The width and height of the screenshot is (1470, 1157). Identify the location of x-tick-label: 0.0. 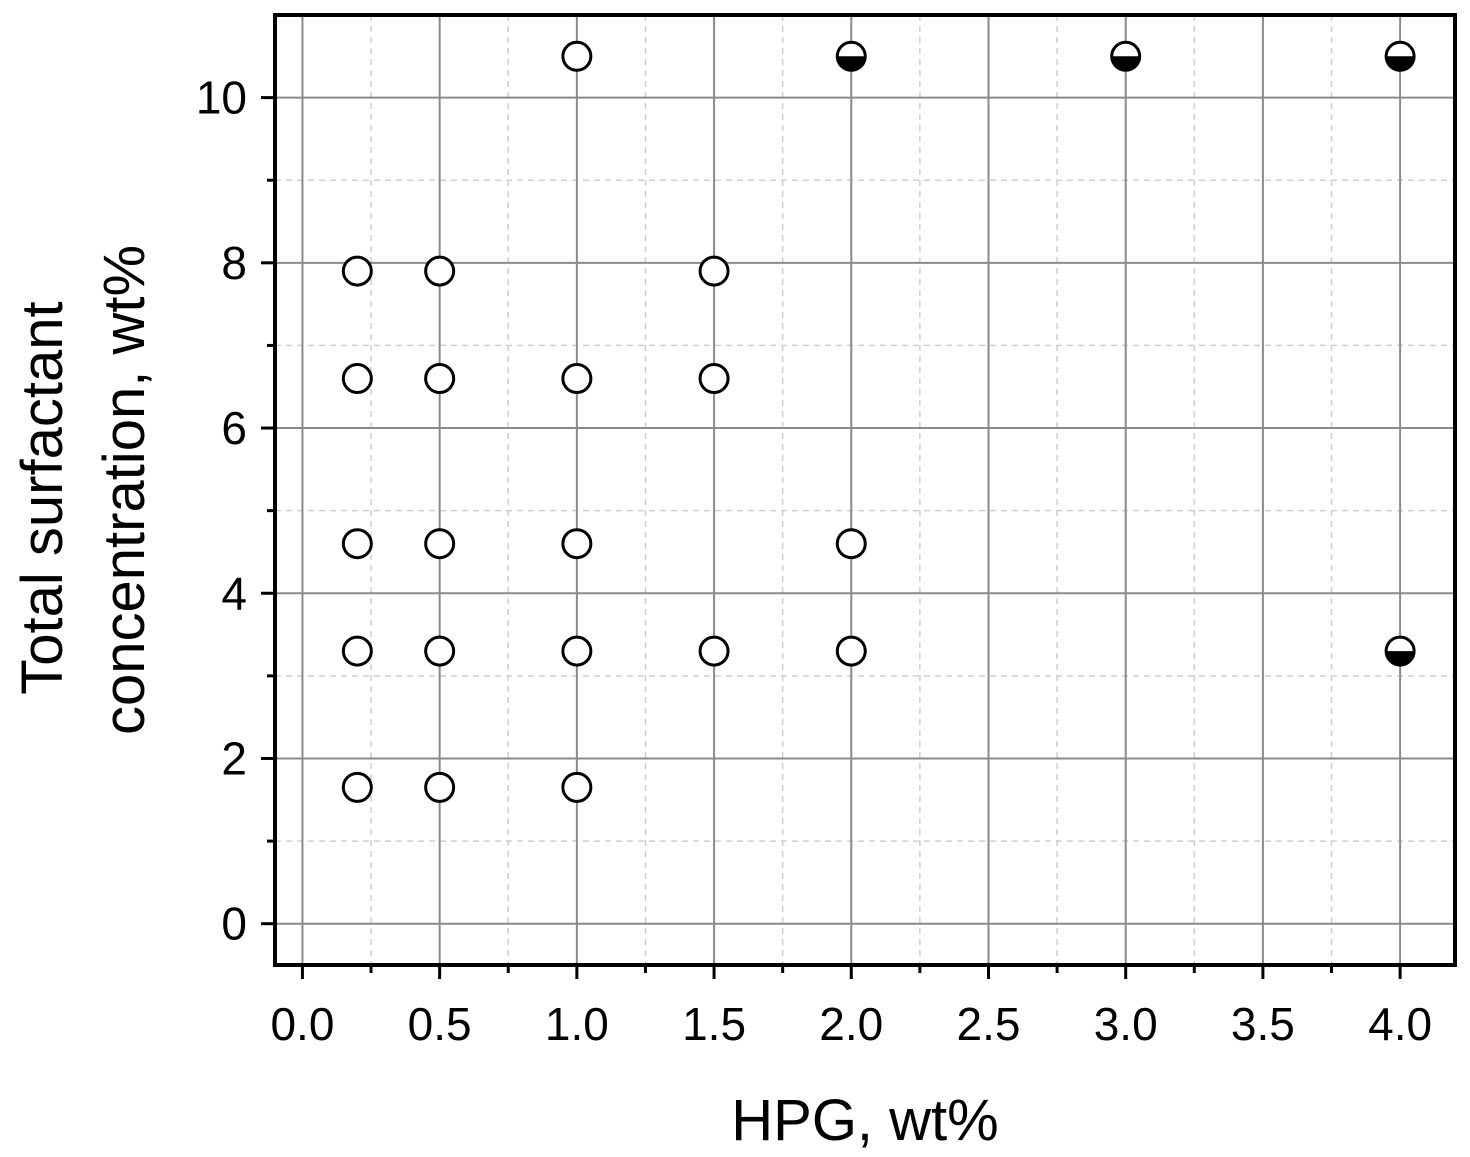
(302, 1024).